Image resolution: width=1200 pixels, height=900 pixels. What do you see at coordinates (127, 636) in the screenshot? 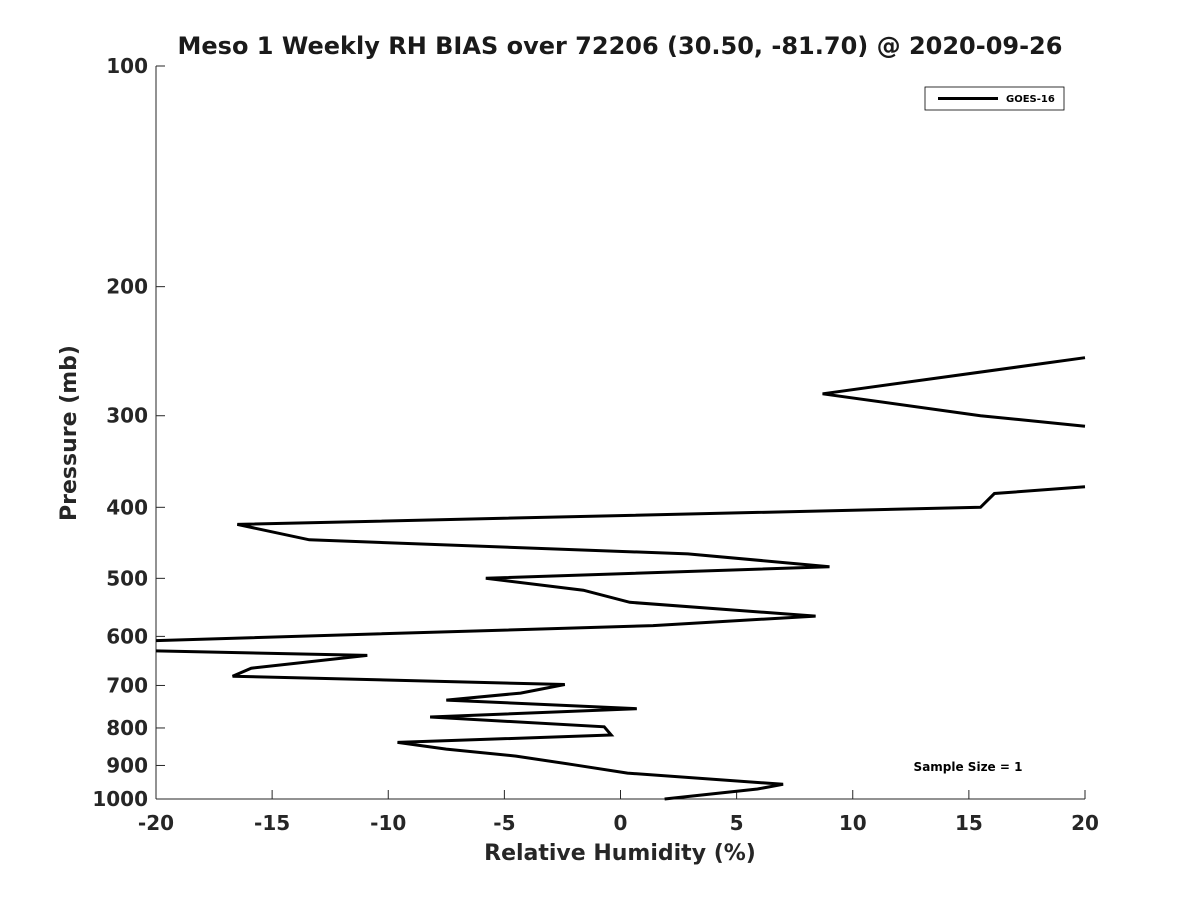
I see `y-tick-label: 600` at bounding box center [127, 636].